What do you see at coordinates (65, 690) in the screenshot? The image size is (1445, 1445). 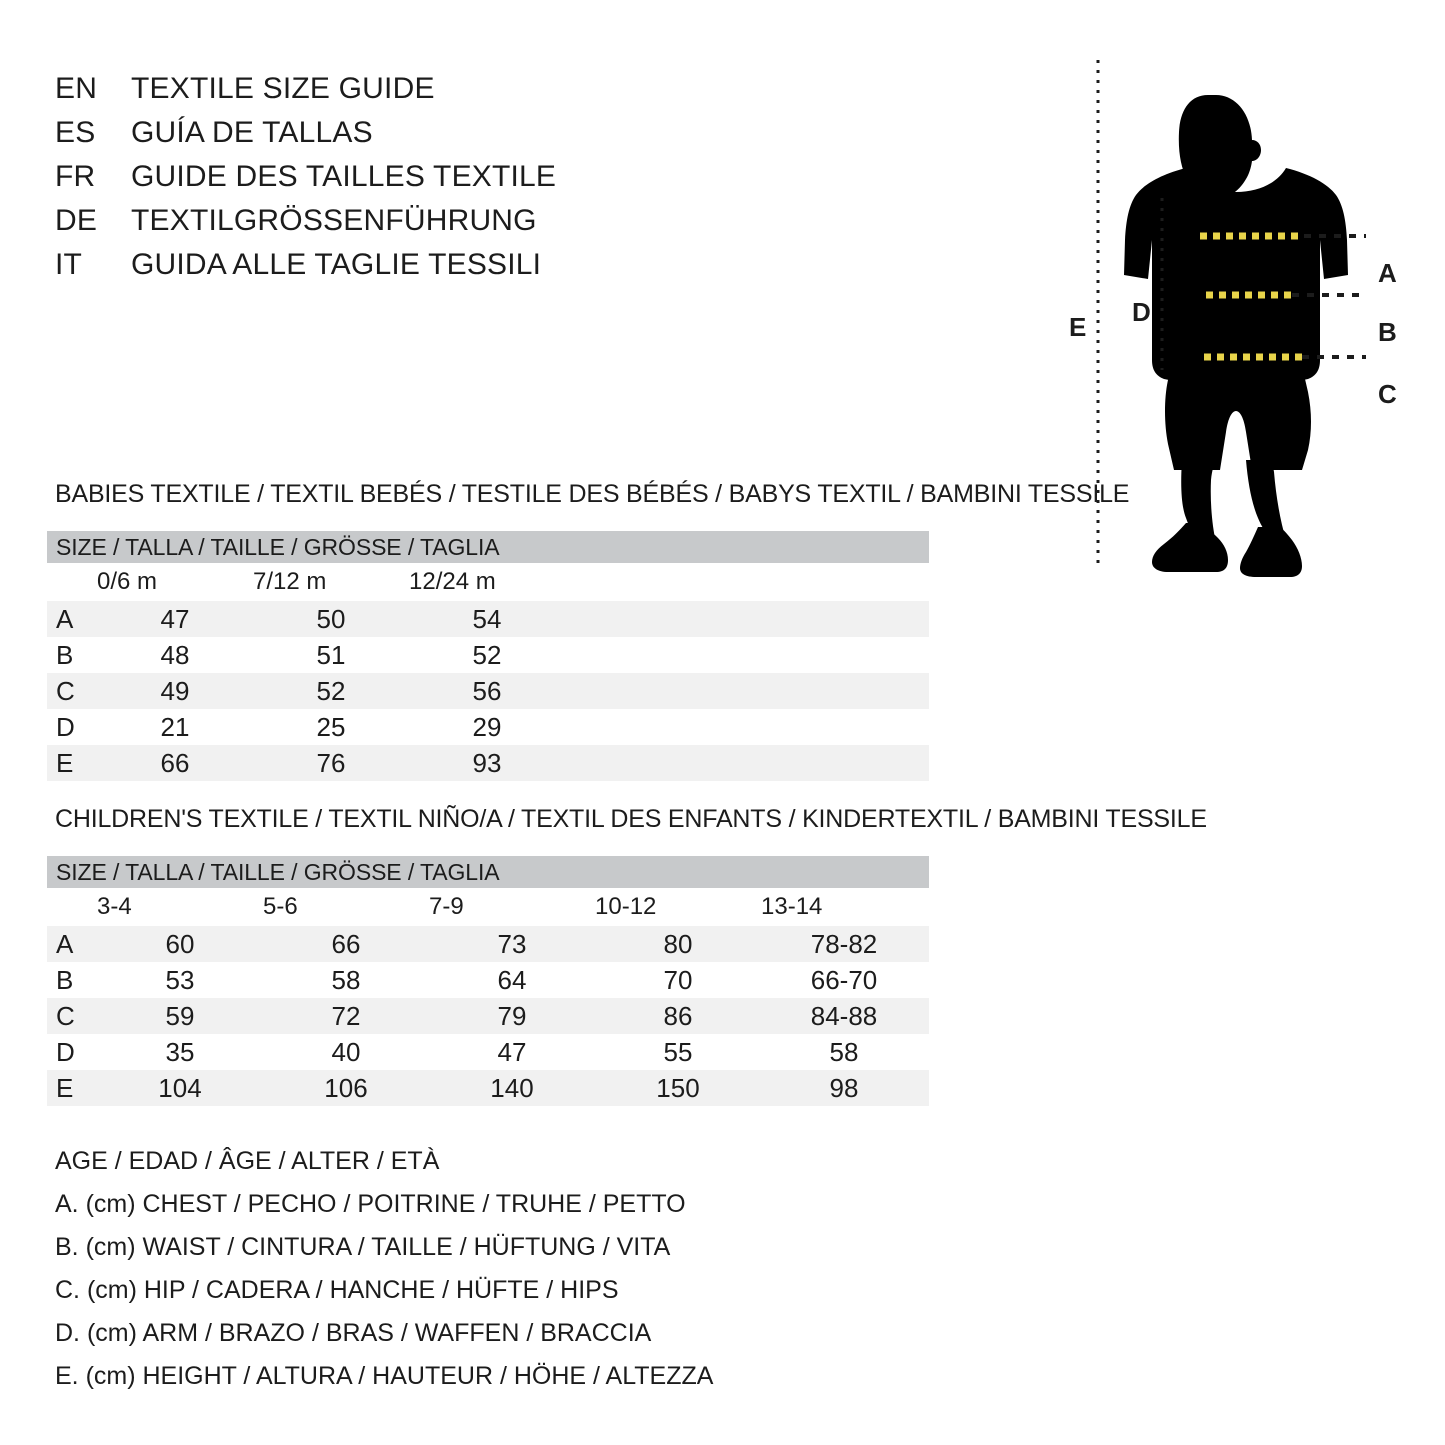 I see `babies-row-label-c: C` at bounding box center [65, 690].